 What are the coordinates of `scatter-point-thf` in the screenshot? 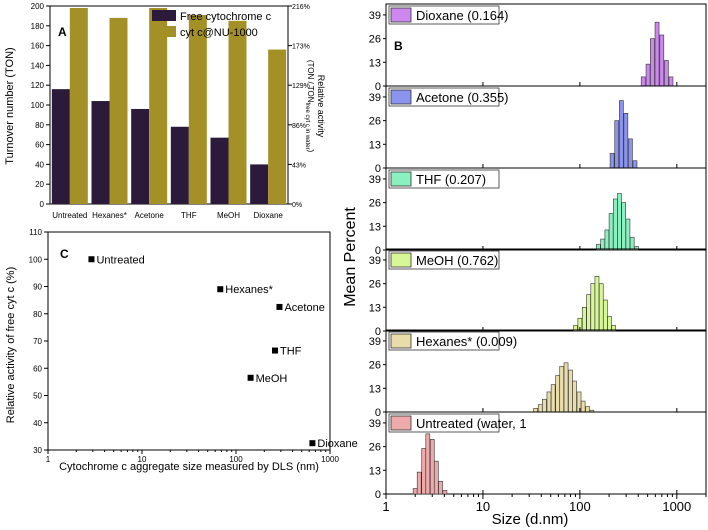 It's located at (275, 350).